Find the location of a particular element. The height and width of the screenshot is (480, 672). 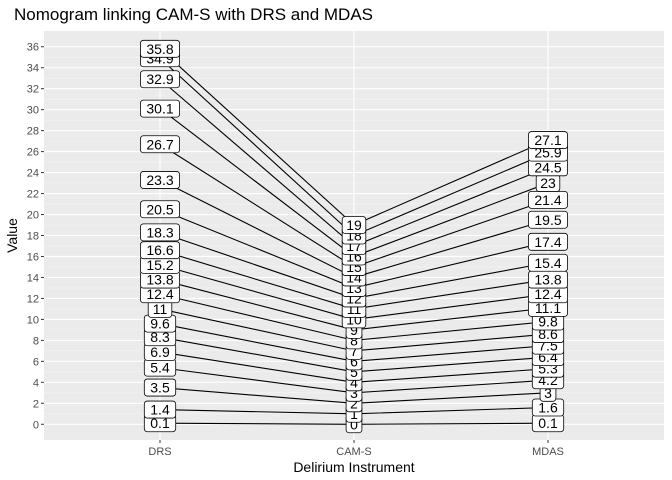

data-label-text: 2 is located at coordinates (354, 403).